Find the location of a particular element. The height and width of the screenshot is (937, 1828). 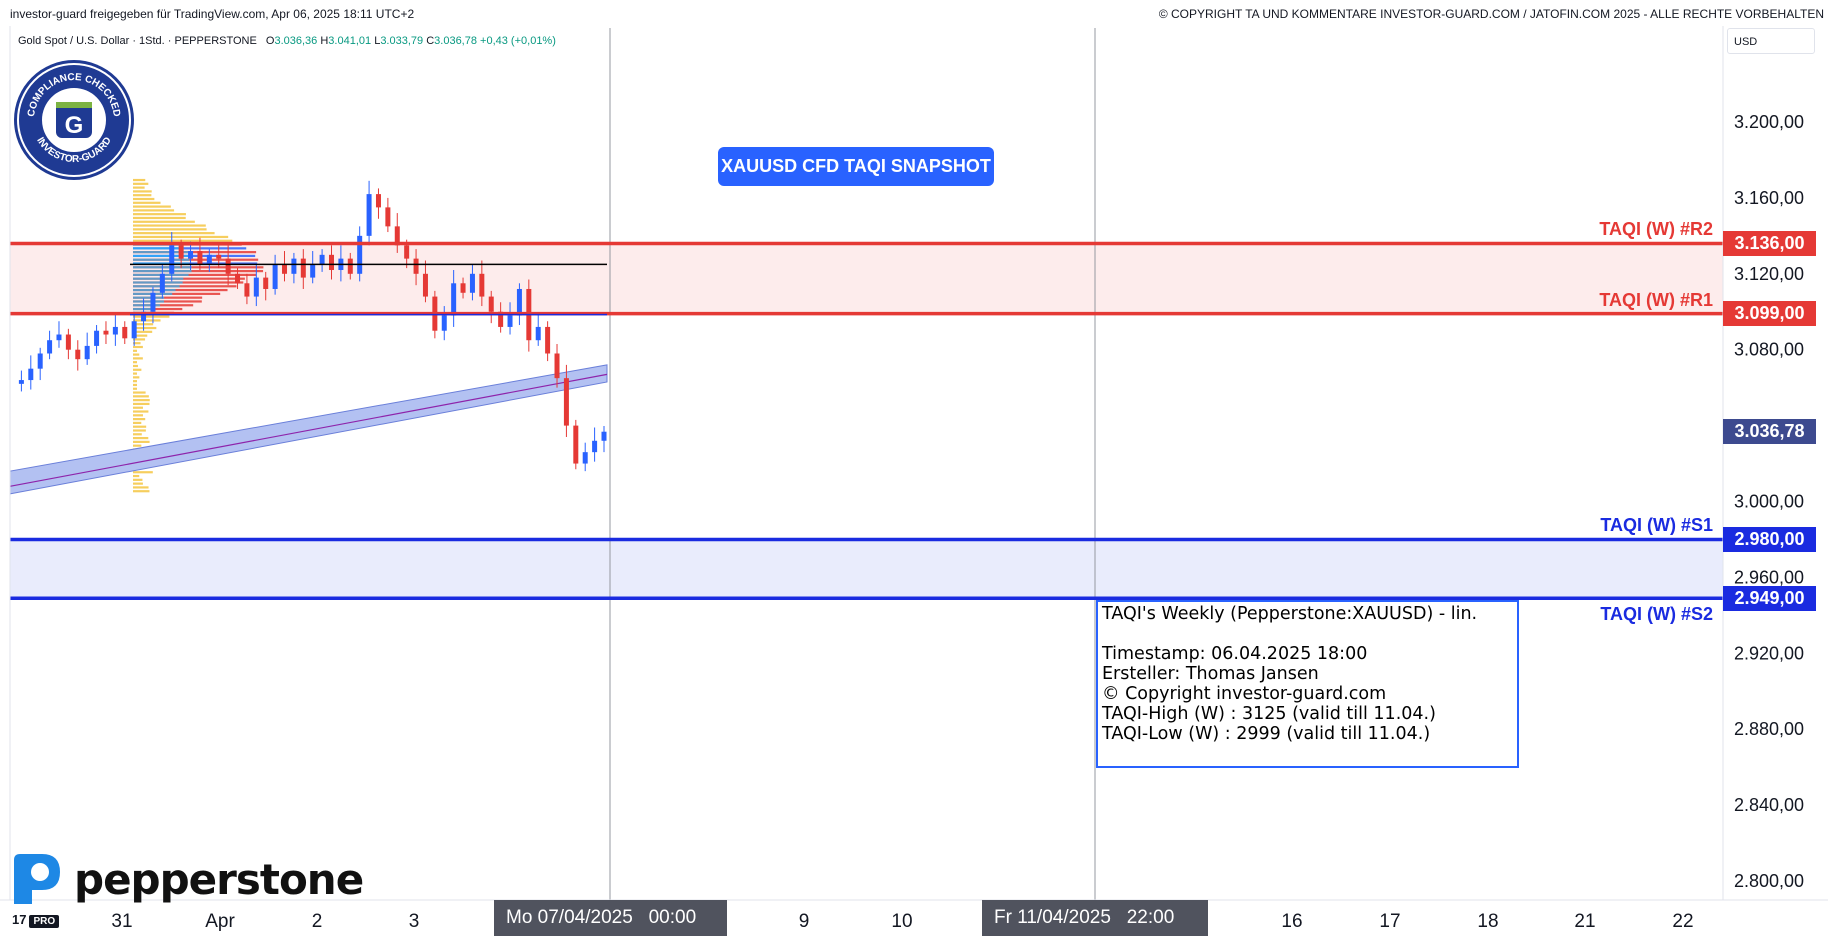

time-tick-label: 21 is located at coordinates (1584, 921).